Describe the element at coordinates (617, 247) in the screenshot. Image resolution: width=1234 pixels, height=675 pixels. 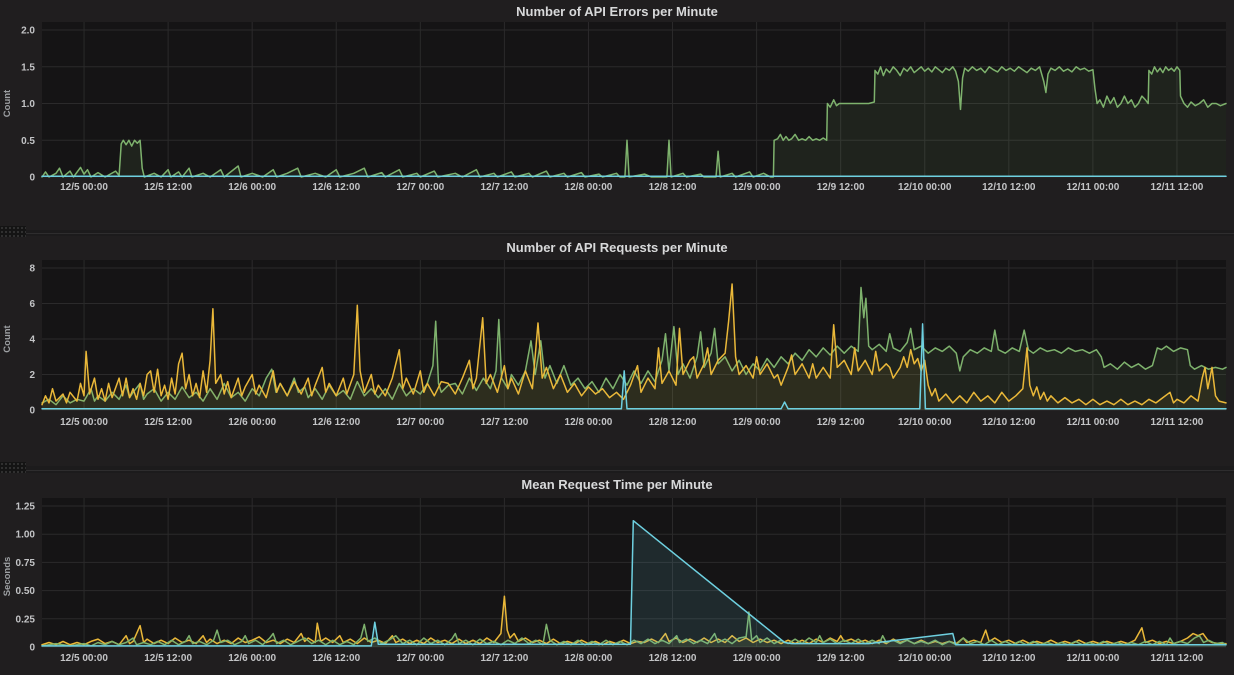
I see `panel-title: Number of API Requests per Minute` at that location.